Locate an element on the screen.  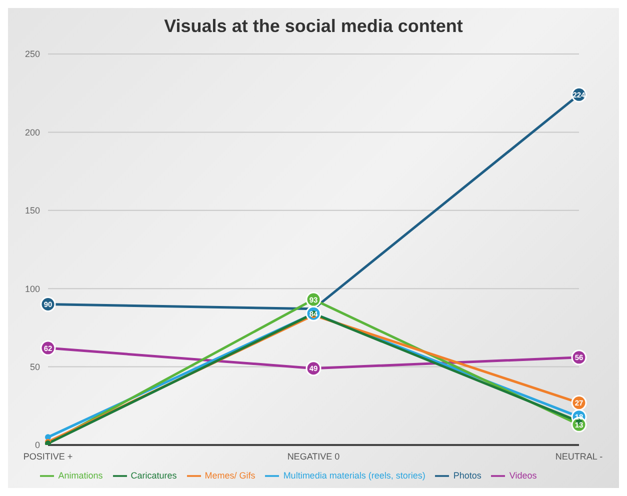
x-tick-label: POSITIVE + is located at coordinates (48, 456).